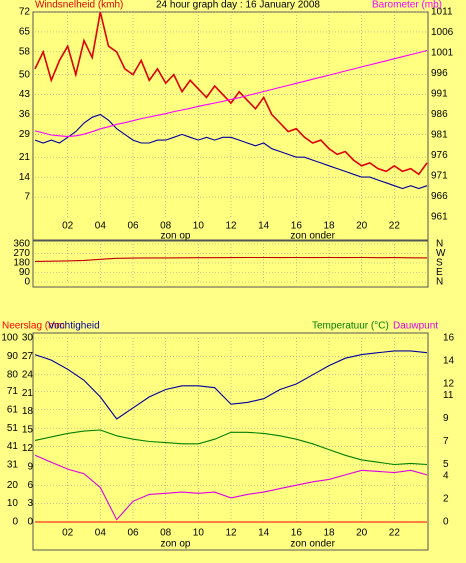 This screenshot has width=466, height=563. I want to click on y-tick-label: 100, so click(9, 338).